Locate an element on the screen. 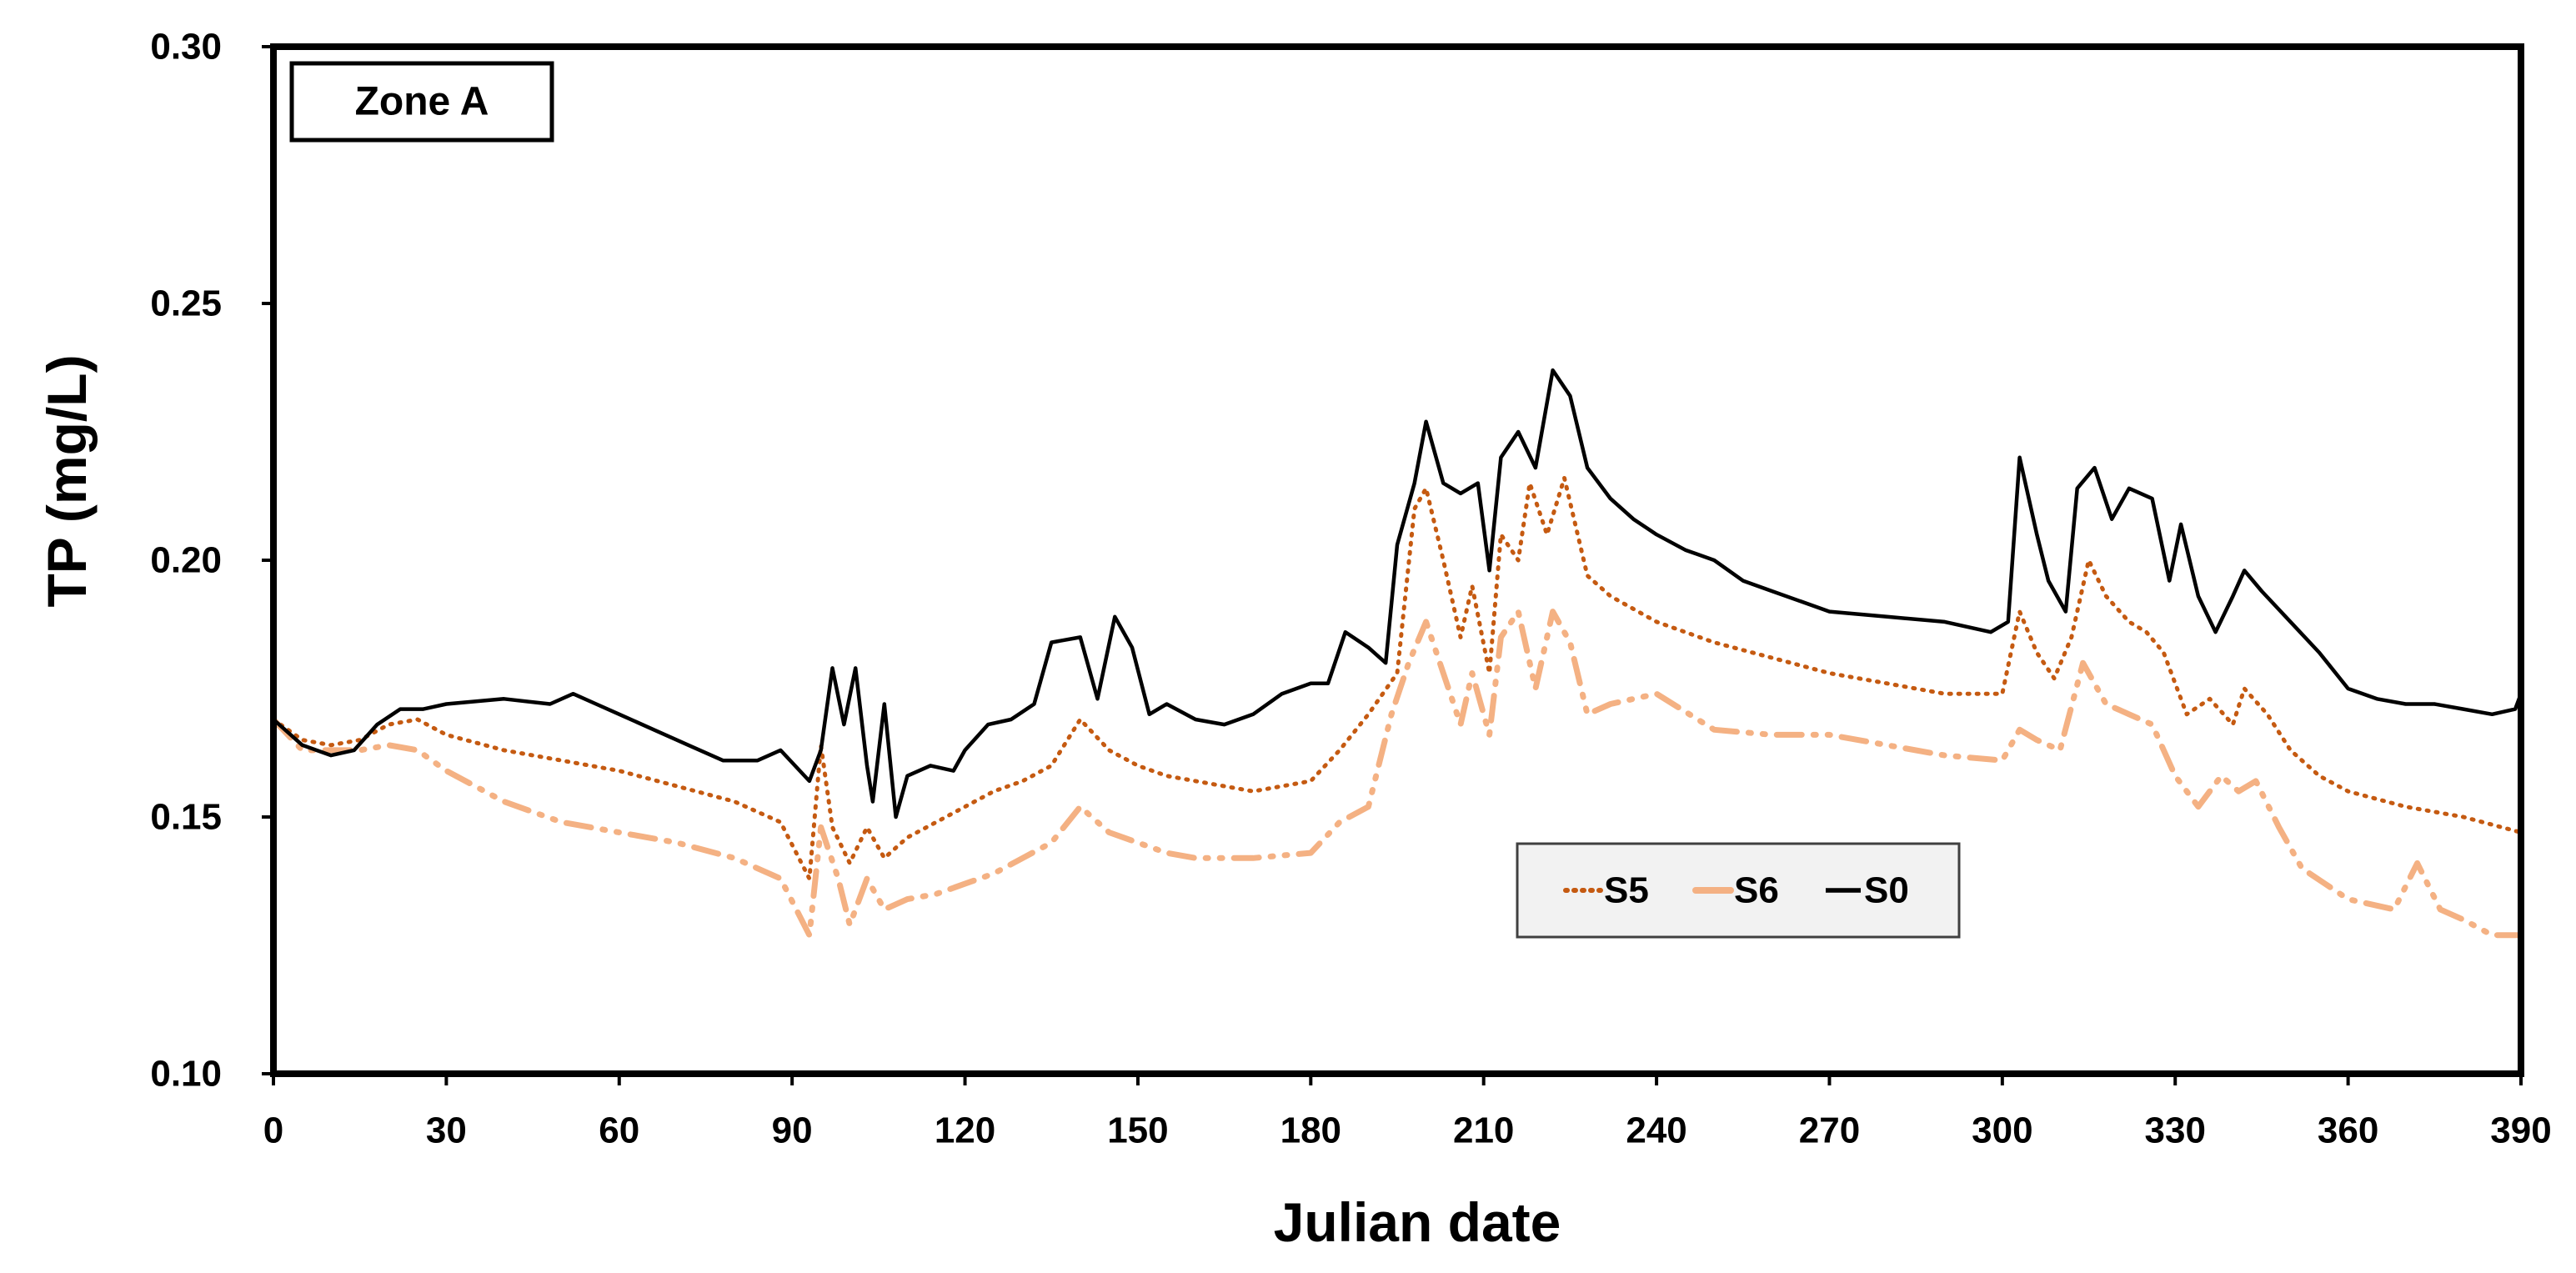 Image resolution: width=2576 pixels, height=1273 pixels. y-tick-label: 0.30 is located at coordinates (186, 47).